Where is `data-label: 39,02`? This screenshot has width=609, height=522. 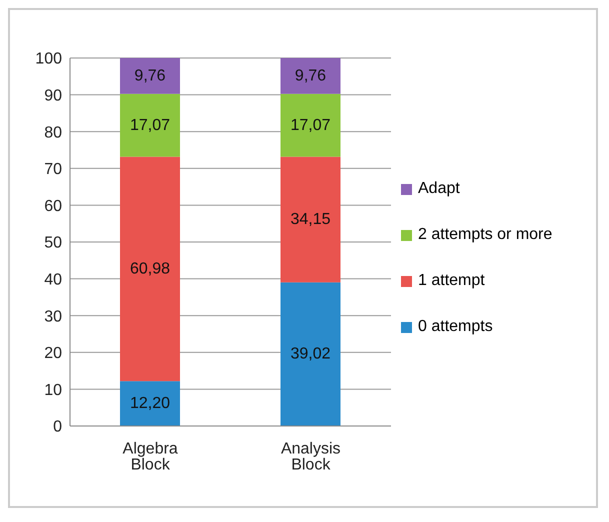 data-label: 39,02 is located at coordinates (310, 354).